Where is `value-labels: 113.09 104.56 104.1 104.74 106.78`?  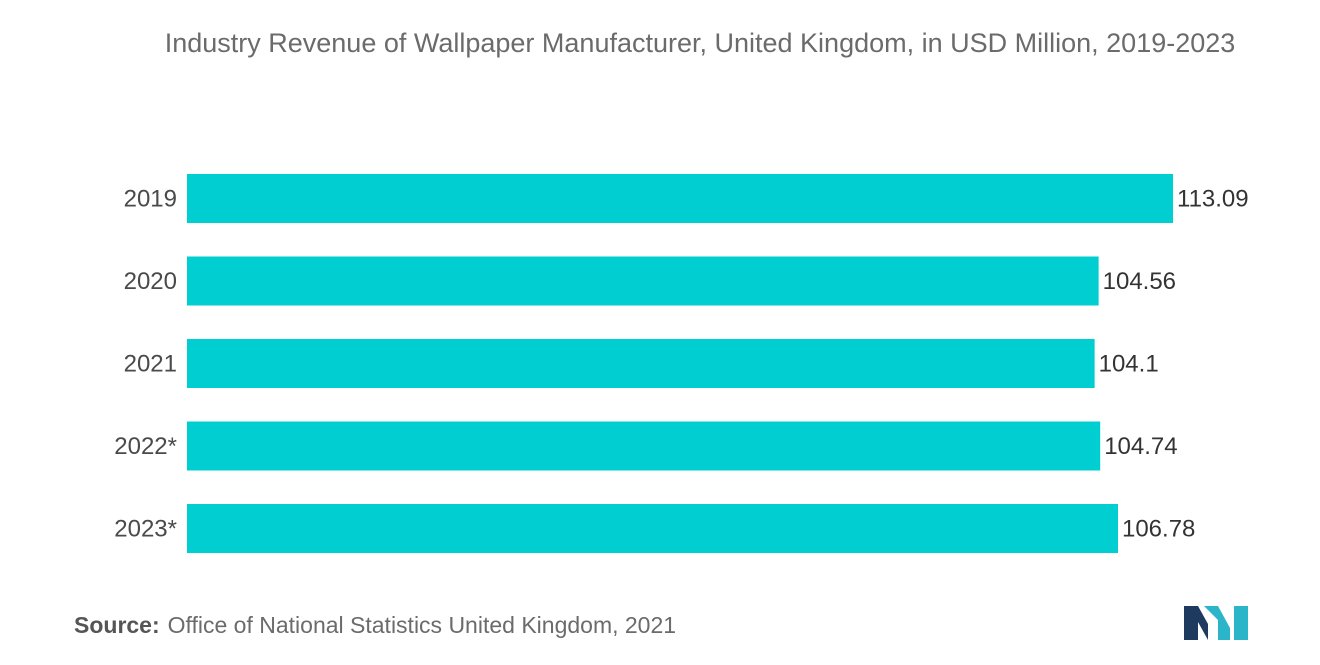 value-labels: 113.09 104.56 104.1 104.74 106.78 is located at coordinates (1174, 364).